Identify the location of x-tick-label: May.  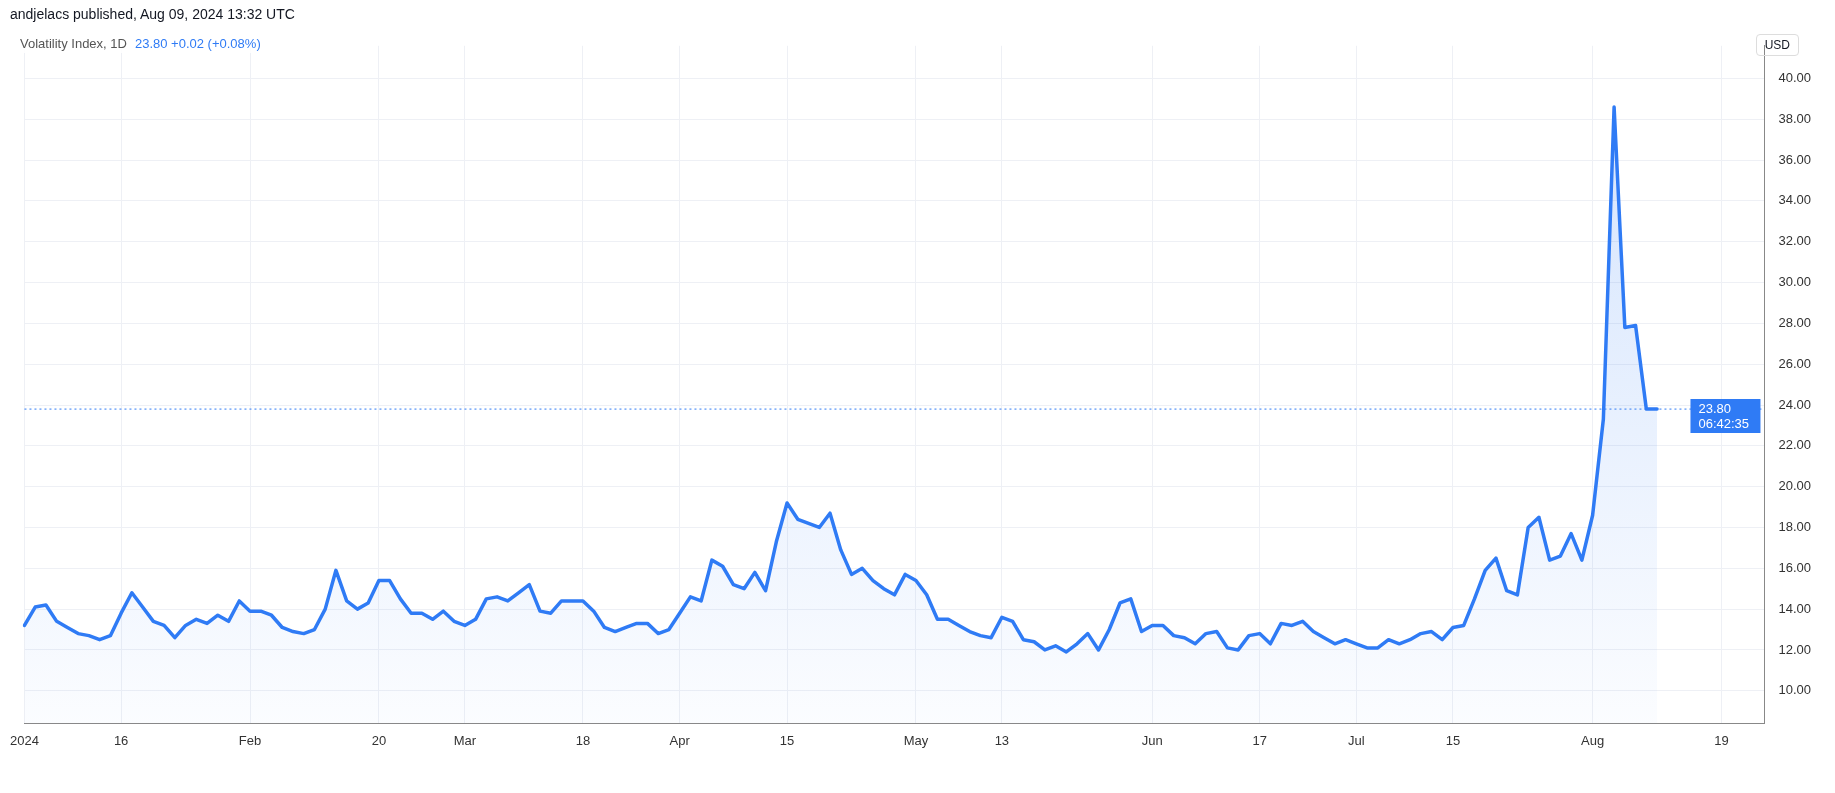
(916, 740).